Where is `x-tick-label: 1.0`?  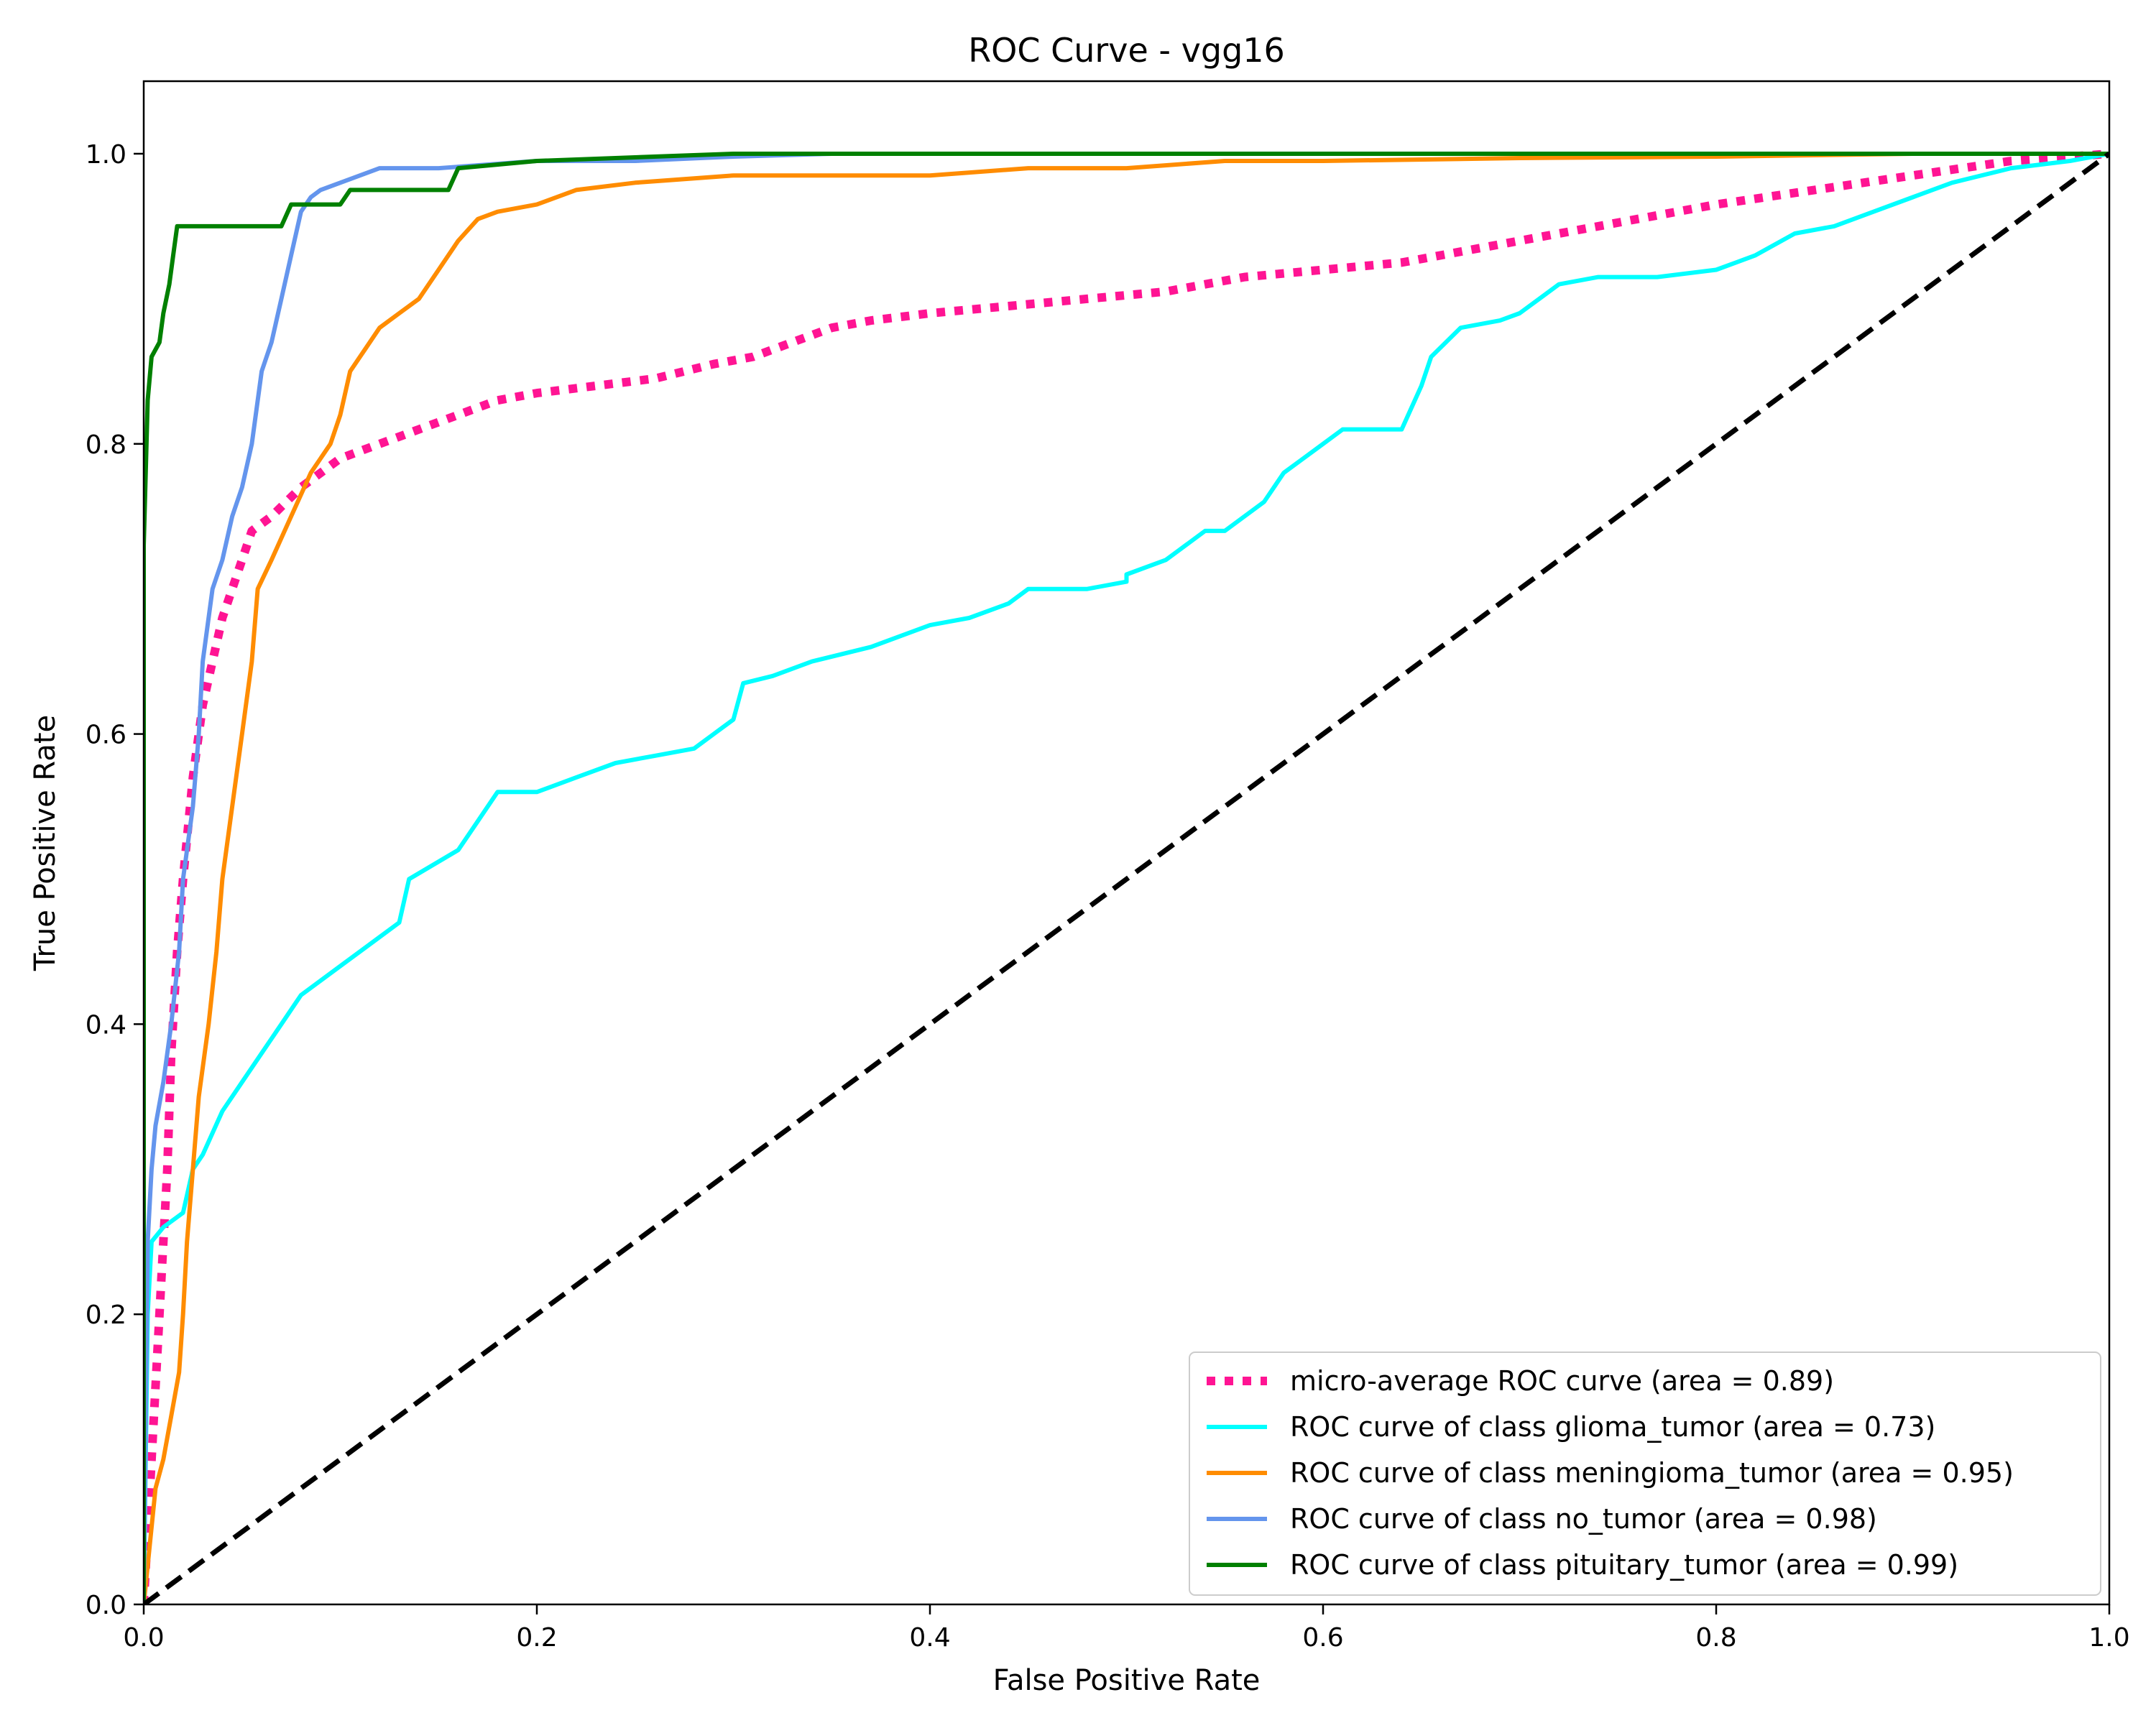 x-tick-label: 1.0 is located at coordinates (2109, 1638).